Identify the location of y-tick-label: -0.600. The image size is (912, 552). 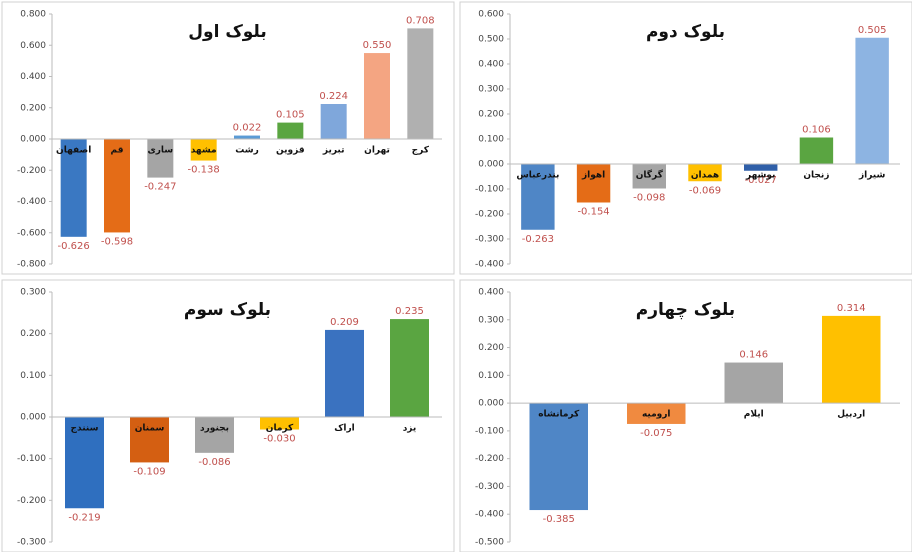
(31, 233).